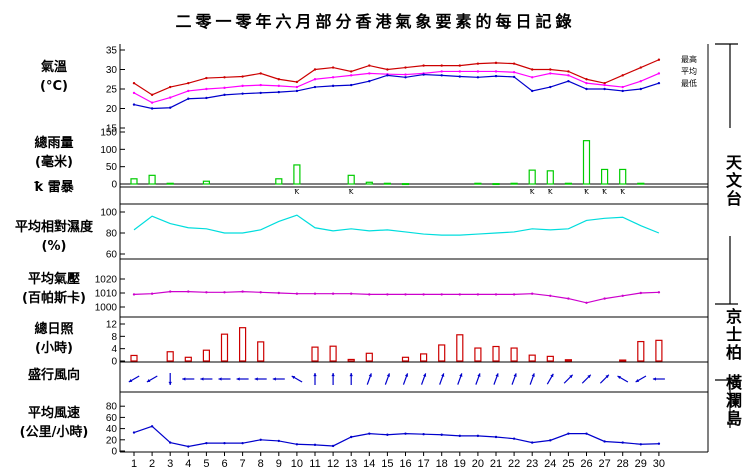 Image resolution: width=751 pixels, height=476 pixels. I want to click on x-tick-label-30: 30, so click(659, 464).